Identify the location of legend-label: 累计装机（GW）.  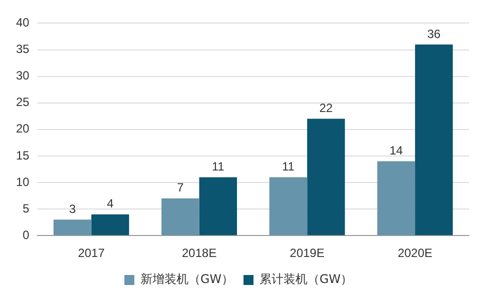
(306, 279).